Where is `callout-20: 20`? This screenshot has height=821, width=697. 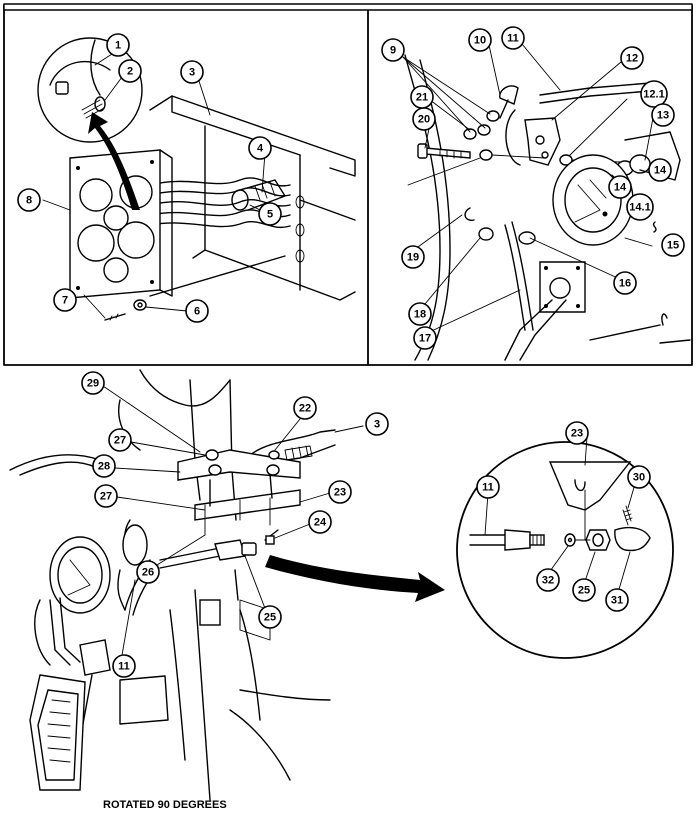
callout-20: 20 is located at coordinates (424, 119).